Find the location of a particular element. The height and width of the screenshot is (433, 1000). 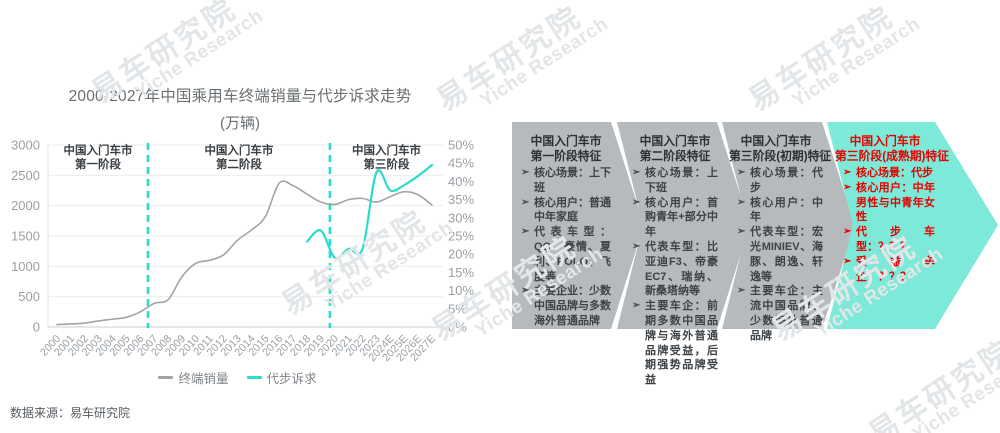

svg-text: 2500 is located at coordinates (25, 175).